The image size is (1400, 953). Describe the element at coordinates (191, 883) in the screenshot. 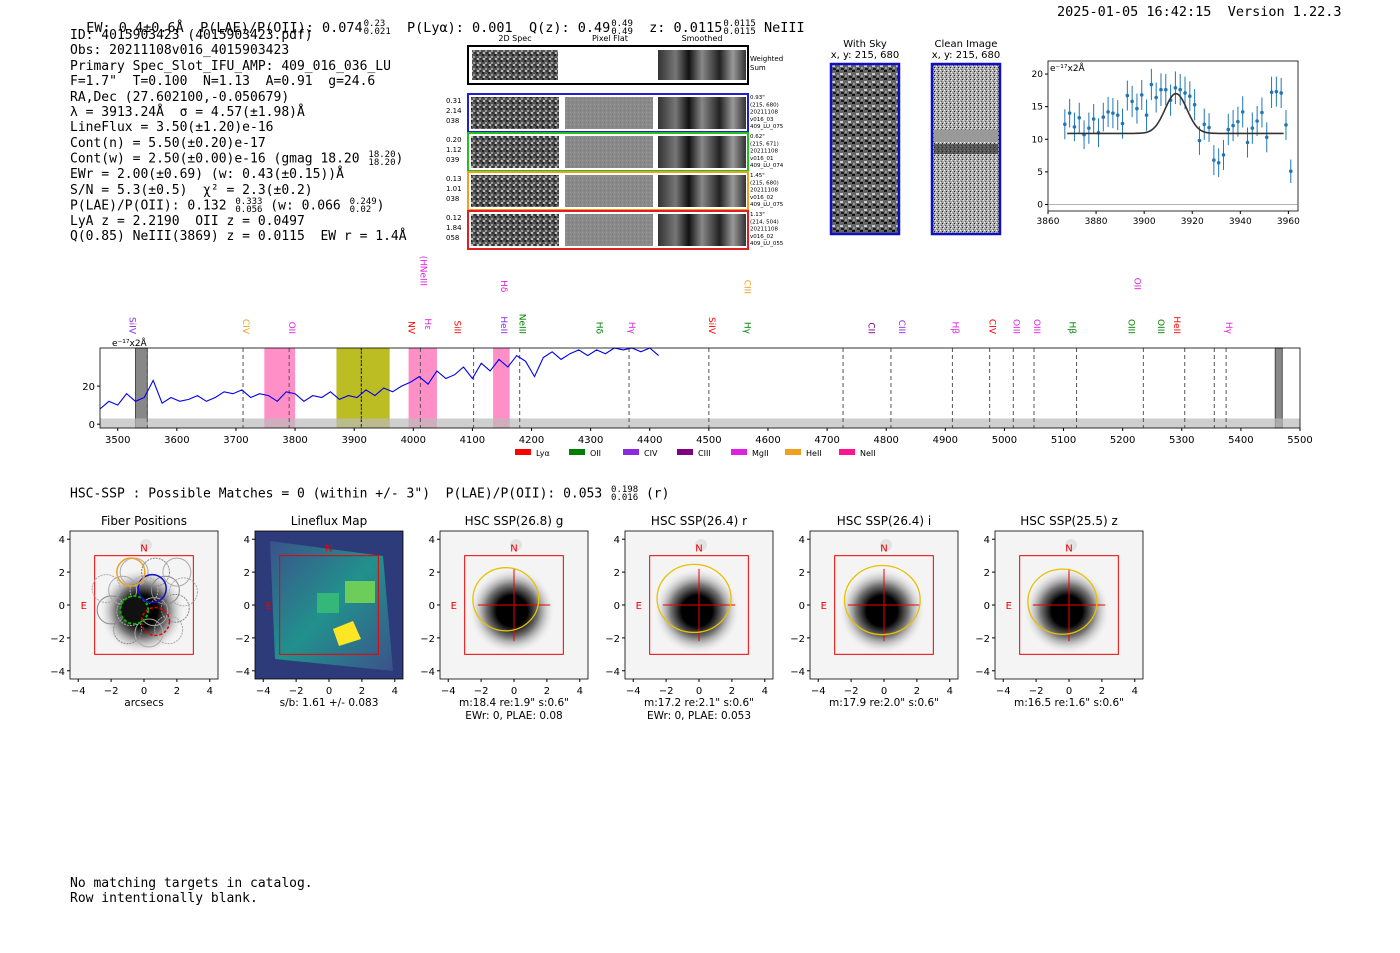

I see `footer-line-1: No matching targets in catalog.` at that location.